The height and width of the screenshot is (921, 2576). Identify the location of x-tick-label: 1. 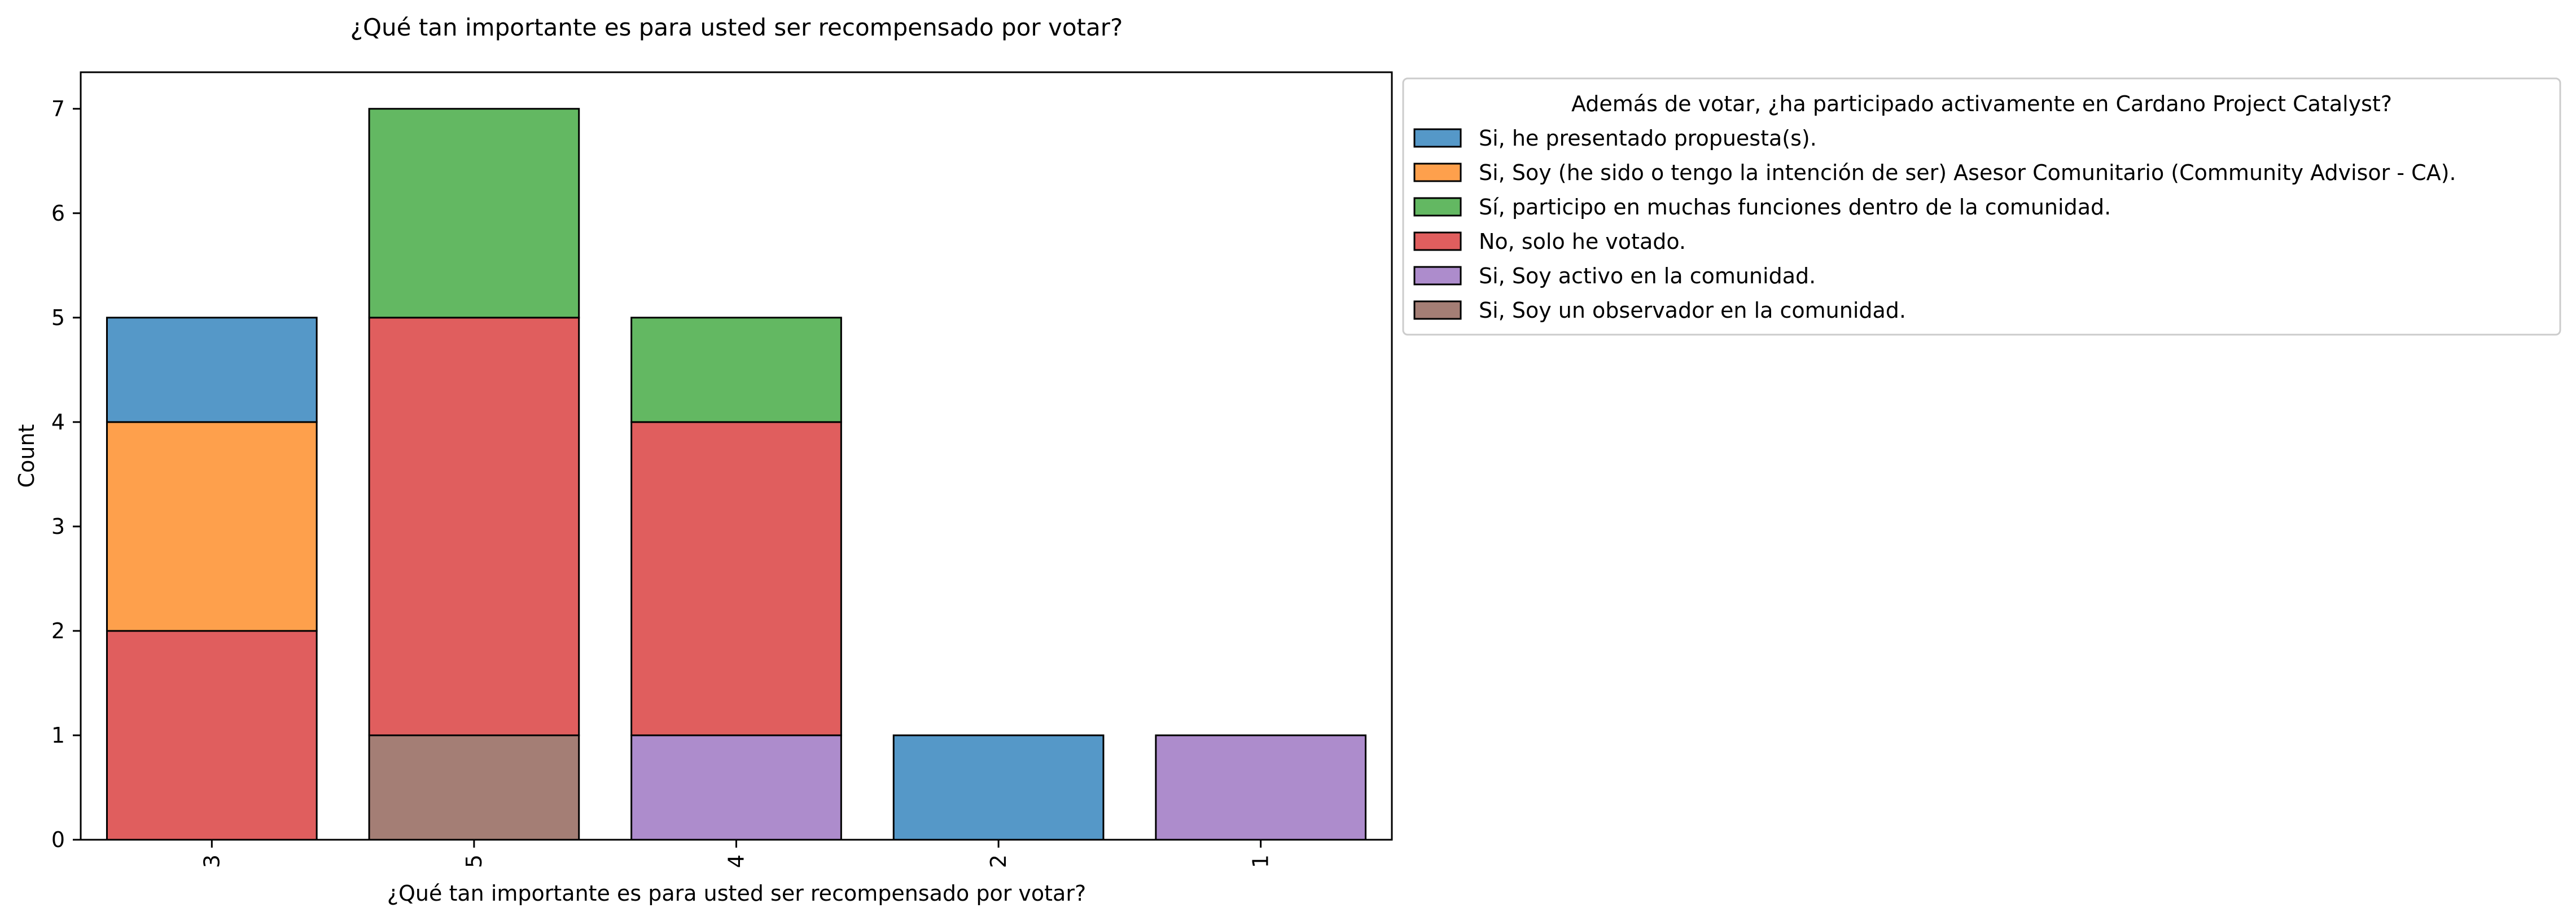
(1260, 861).